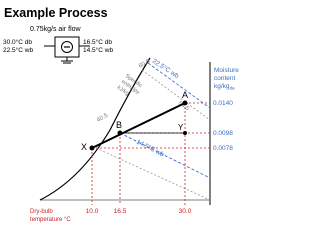 This screenshot has width=320, height=240. I want to click on moisture-label: content, so click(225, 78).